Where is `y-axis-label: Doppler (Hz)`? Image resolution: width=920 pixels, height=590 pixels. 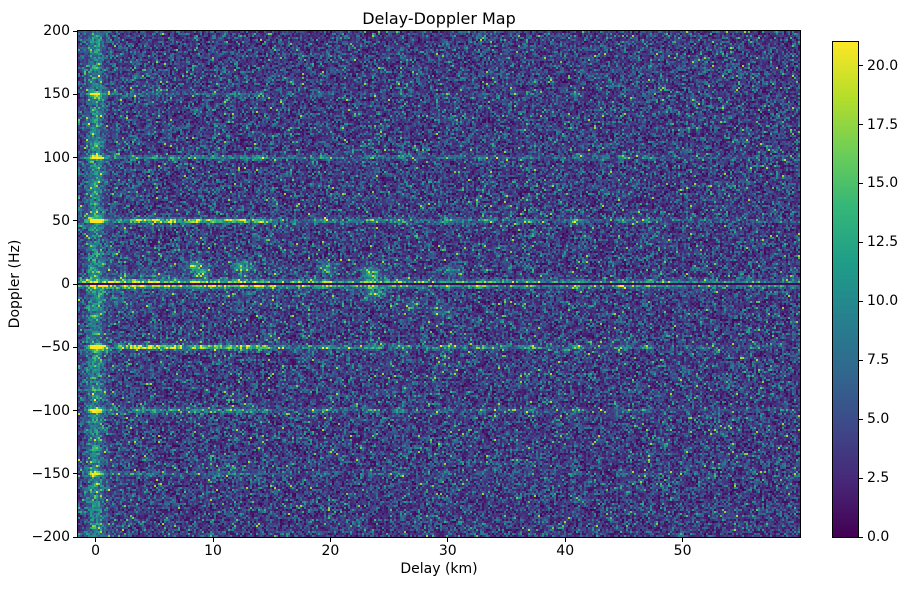
y-axis-label: Doppler (Hz) is located at coordinates (15, 284).